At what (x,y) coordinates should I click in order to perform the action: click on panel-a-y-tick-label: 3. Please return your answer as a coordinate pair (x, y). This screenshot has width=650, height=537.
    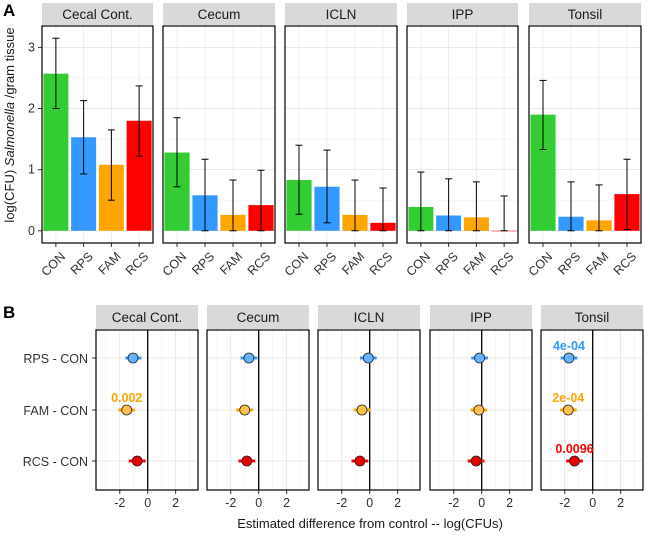
    Looking at the image, I should click on (31, 47).